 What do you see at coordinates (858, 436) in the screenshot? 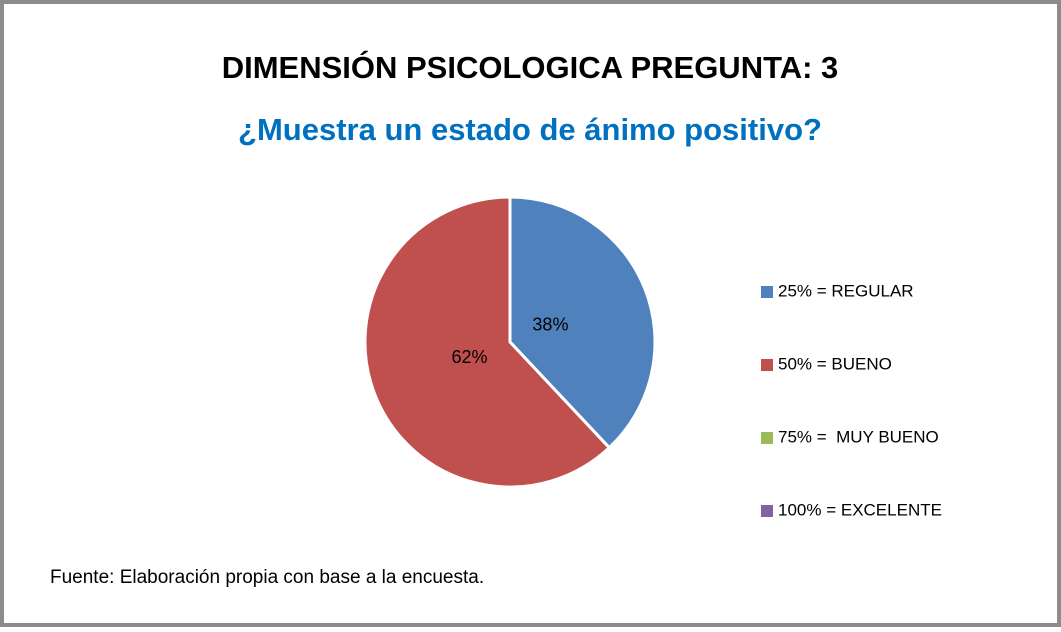
I see `legend-label: 75% = MUY BUENO` at bounding box center [858, 436].